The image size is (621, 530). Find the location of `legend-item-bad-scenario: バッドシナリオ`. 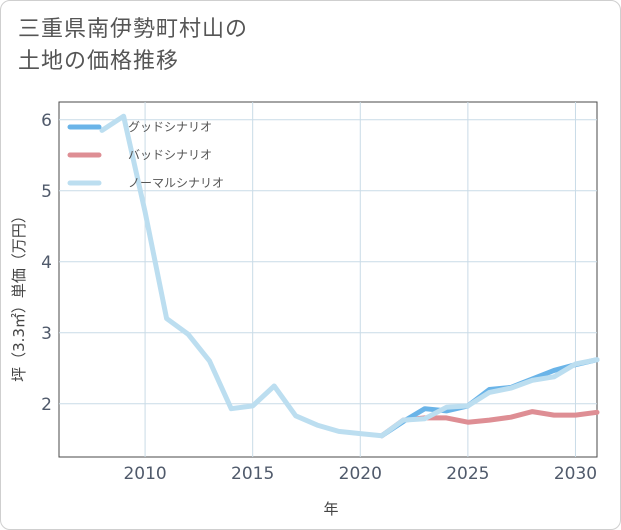

legend-item-bad-scenario: バッドシナリオ is located at coordinates (139, 155).